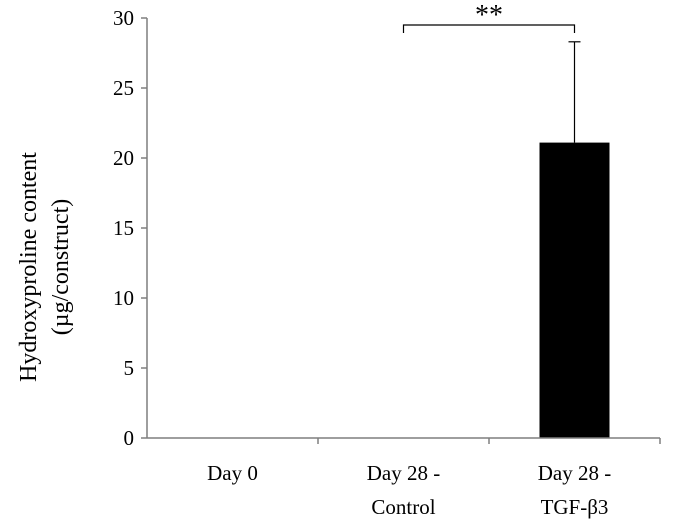 The width and height of the screenshot is (686, 531). I want to click on x-axis-categories: Day 0 Day 28 - Control Day 28 - TGF-β3, so click(434, 478).